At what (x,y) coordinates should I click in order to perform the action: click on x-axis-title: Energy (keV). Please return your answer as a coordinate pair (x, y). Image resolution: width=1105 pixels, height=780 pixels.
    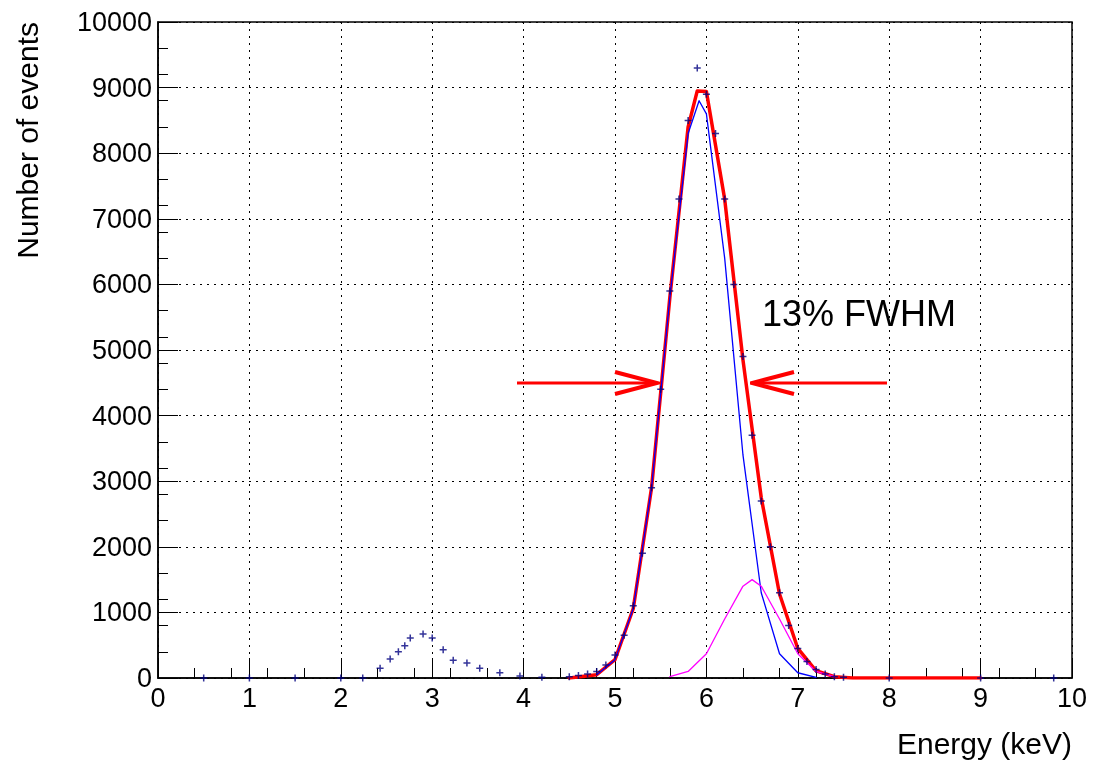
    Looking at the image, I should click on (984, 743).